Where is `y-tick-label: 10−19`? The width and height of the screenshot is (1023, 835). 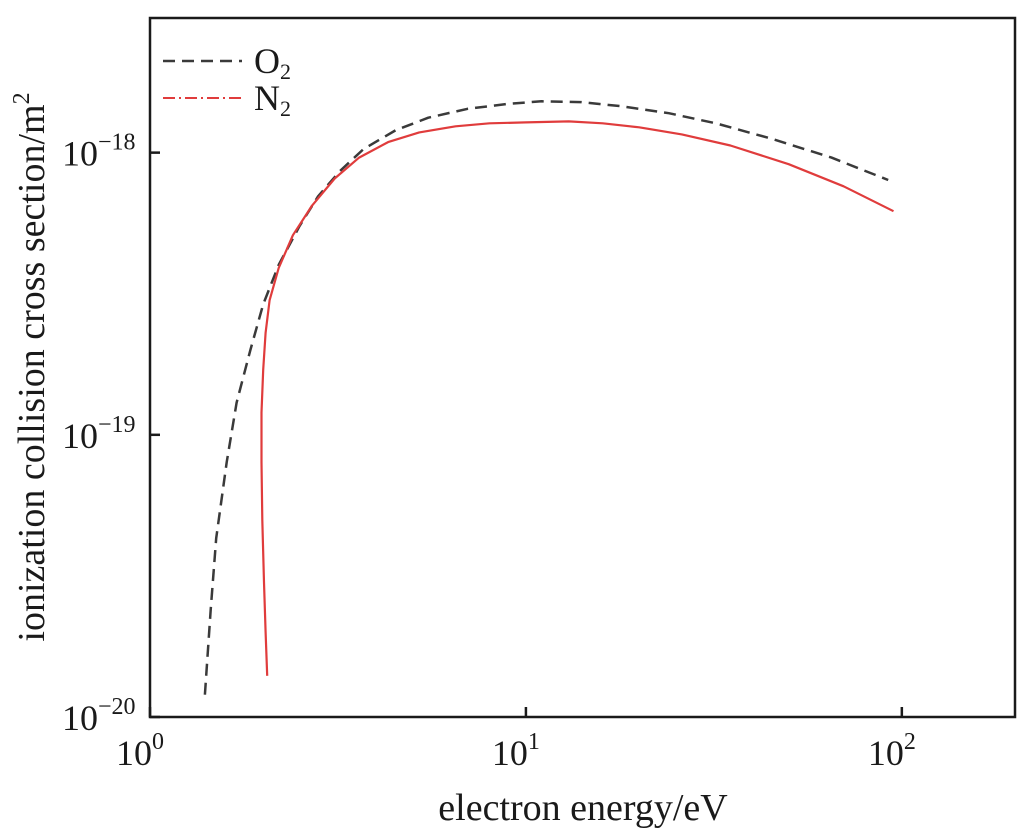 y-tick-label: 10−19 is located at coordinates (99, 434).